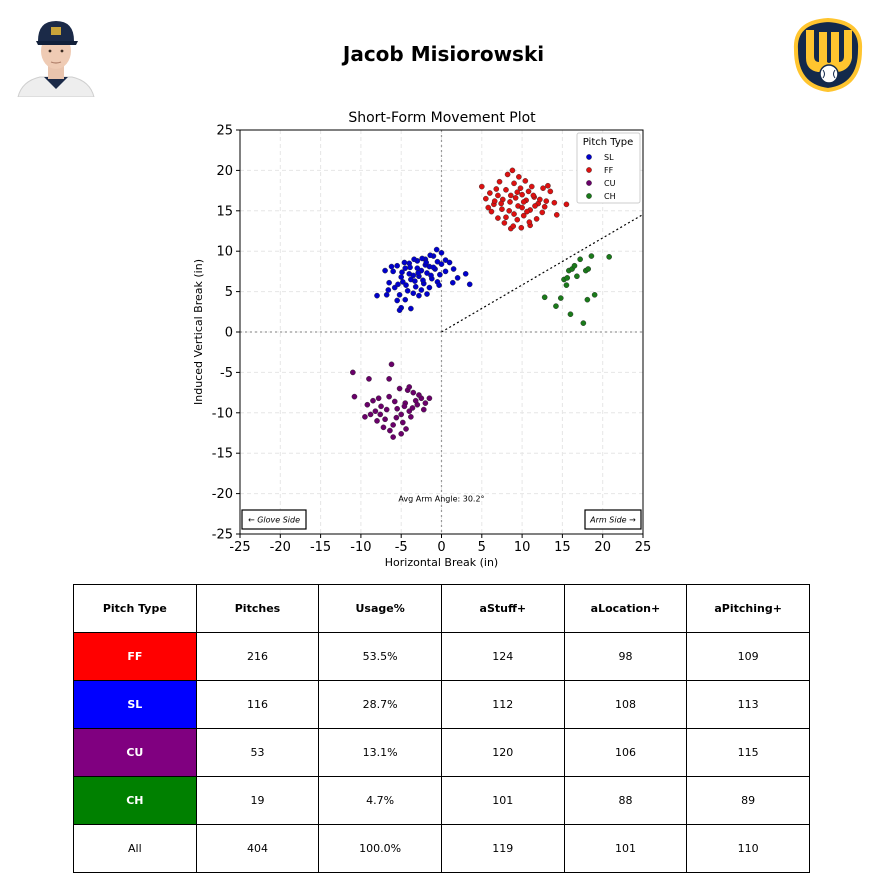 The image size is (887, 886). What do you see at coordinates (502, 608) in the screenshot?
I see `column-header: aStuff+` at bounding box center [502, 608].